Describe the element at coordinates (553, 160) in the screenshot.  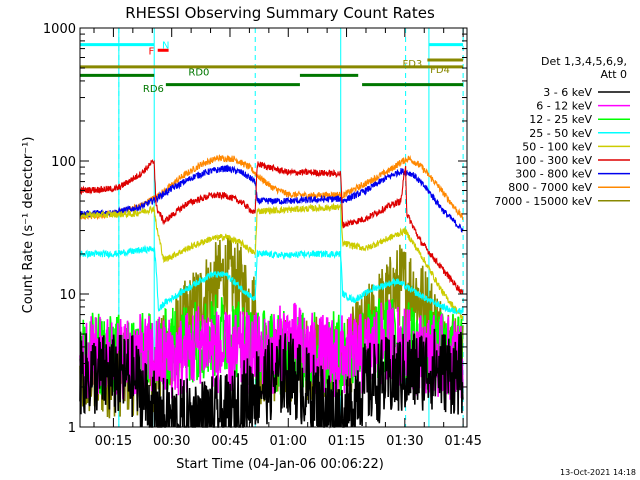
I see `legend-label-5: 100 - 300 keV` at that location.